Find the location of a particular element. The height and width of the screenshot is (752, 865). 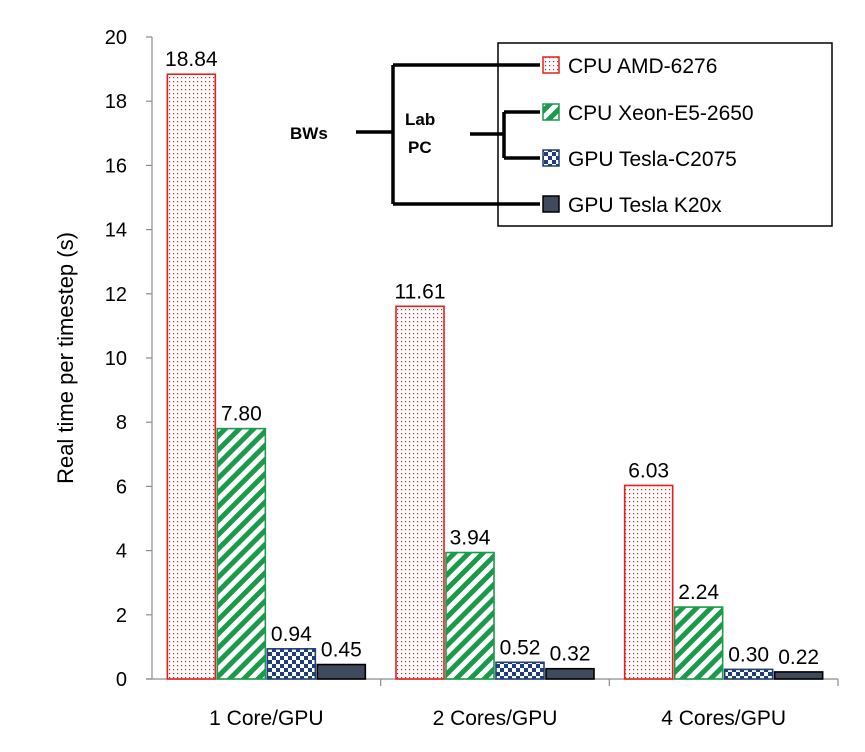

data-label: 3.94 is located at coordinates (470, 538).